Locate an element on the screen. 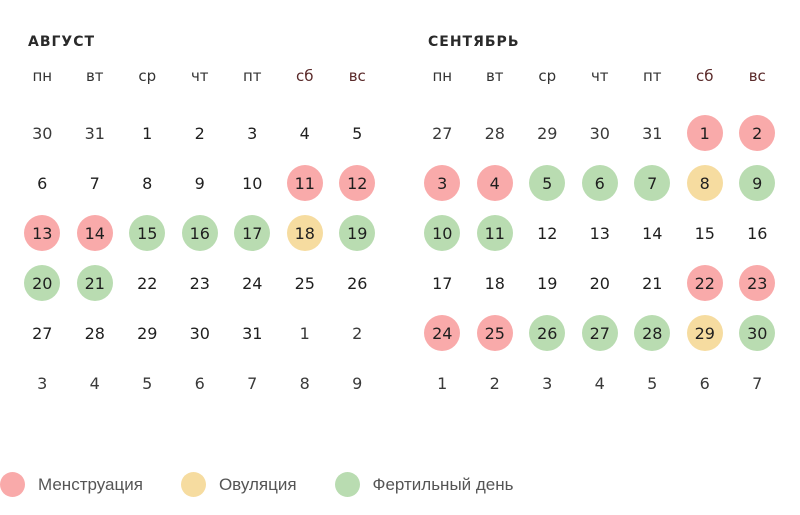 The image size is (800, 515). day: 6 is located at coordinates (42, 183).